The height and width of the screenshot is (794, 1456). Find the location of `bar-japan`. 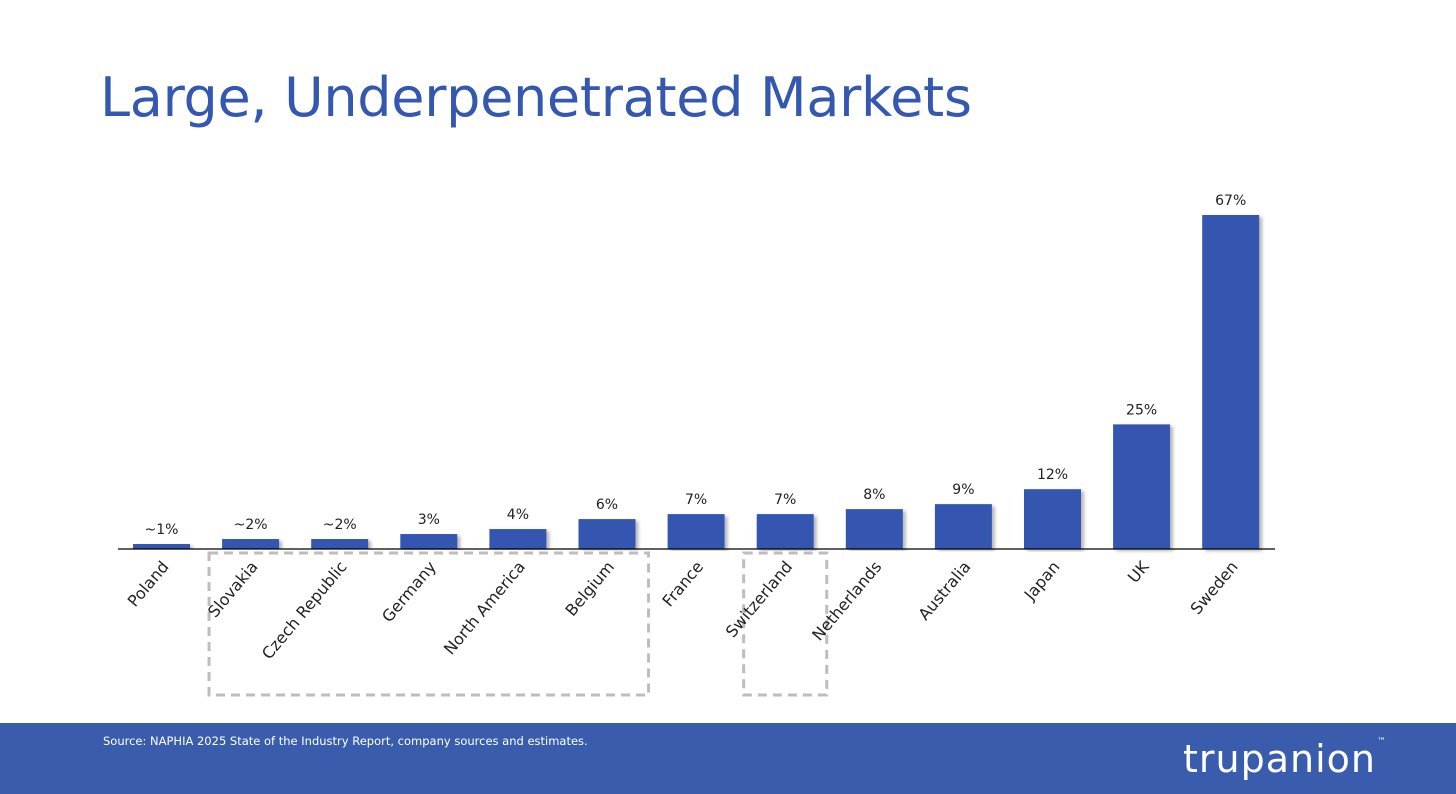

bar-japan is located at coordinates (1052, 519).